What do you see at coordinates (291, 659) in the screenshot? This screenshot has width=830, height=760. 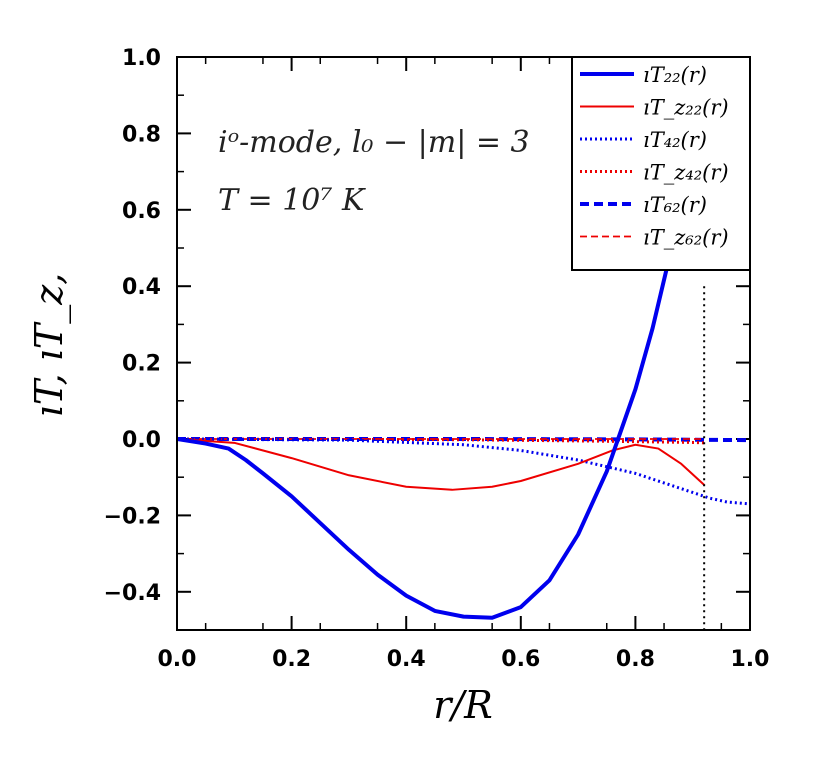 I see `x-tick-label: 0.2` at bounding box center [291, 659].